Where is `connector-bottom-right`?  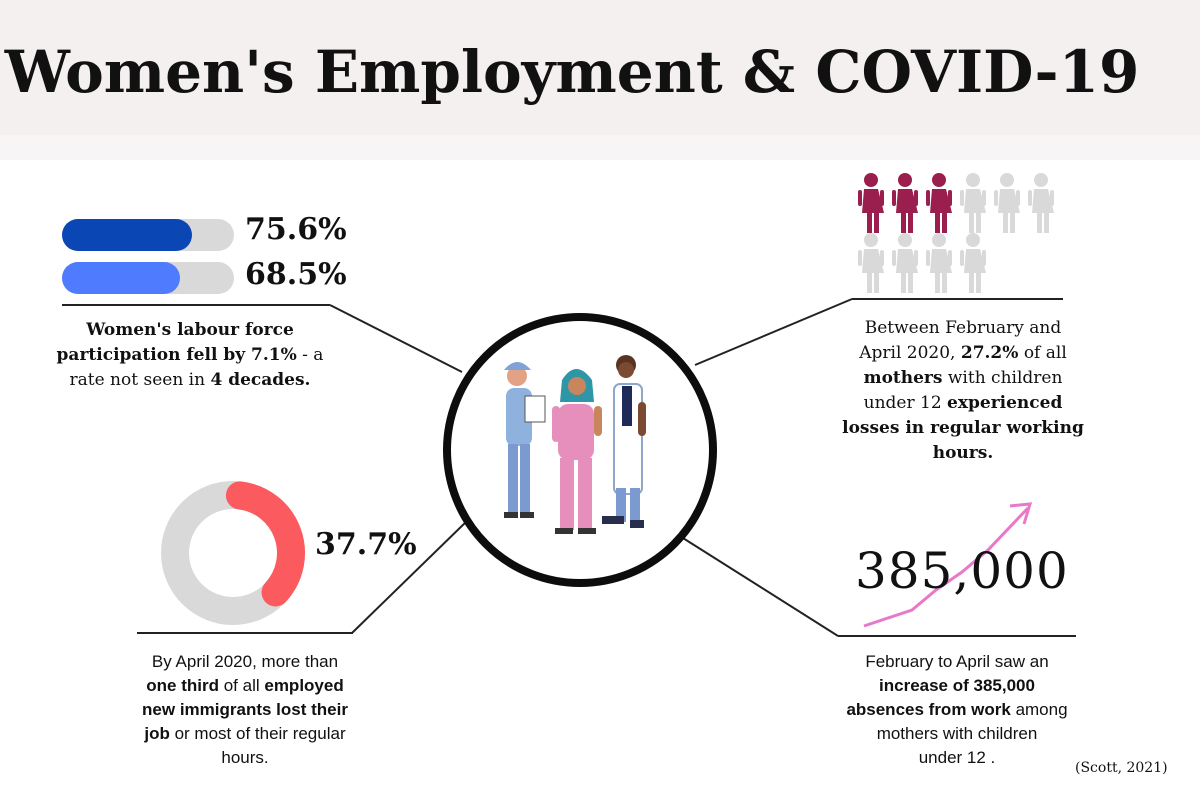
connector-bottom-right is located at coordinates (756, 584).